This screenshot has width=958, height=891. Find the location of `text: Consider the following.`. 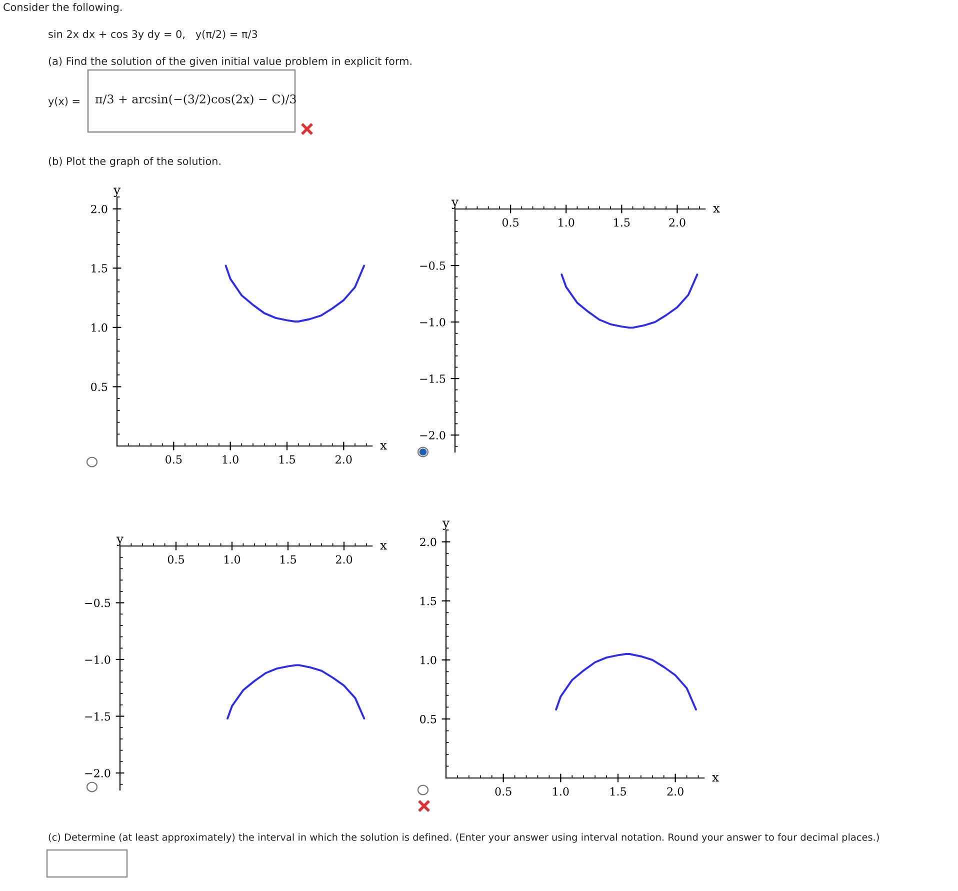

text: Consider the following. is located at coordinates (63, 8).